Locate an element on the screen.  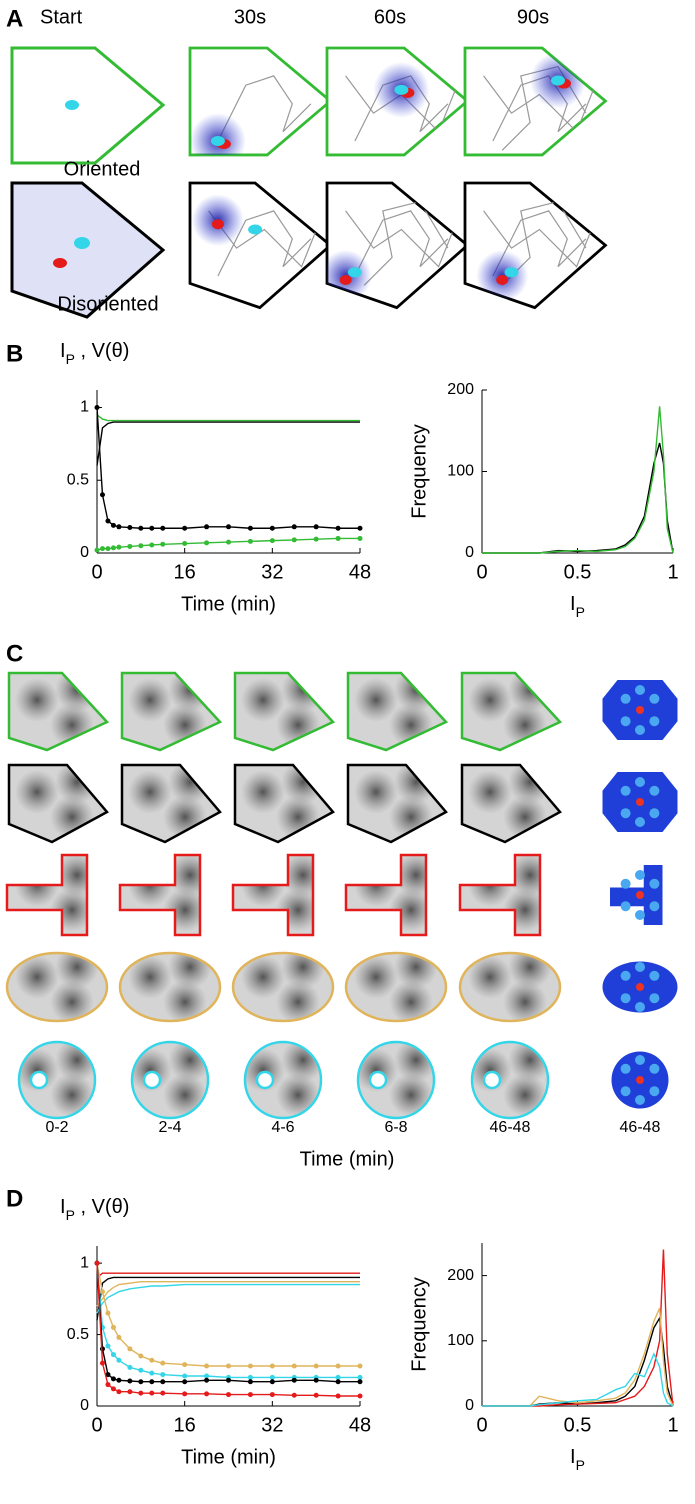
column-label: 4-6 is located at coordinates (282, 1127).